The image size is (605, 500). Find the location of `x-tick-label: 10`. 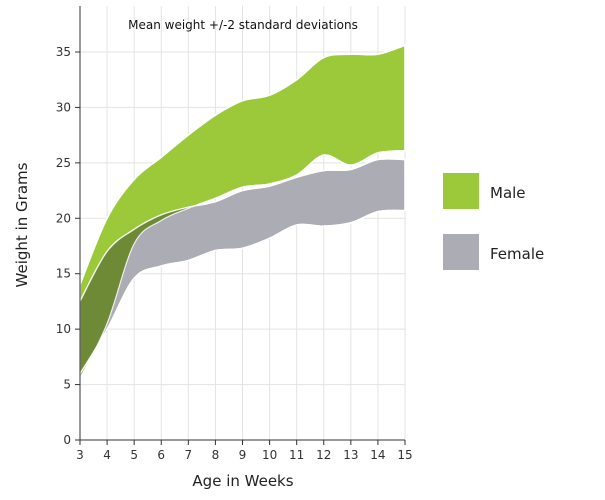

x-tick-label: 10 is located at coordinates (269, 455).